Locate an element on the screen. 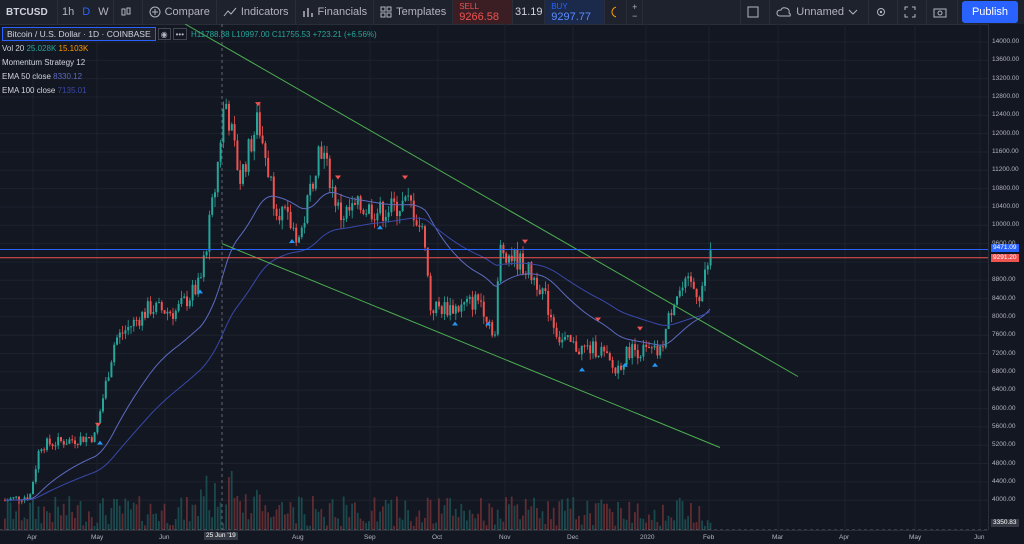 The width and height of the screenshot is (1024, 544). info-button is located at coordinates (616, 12).